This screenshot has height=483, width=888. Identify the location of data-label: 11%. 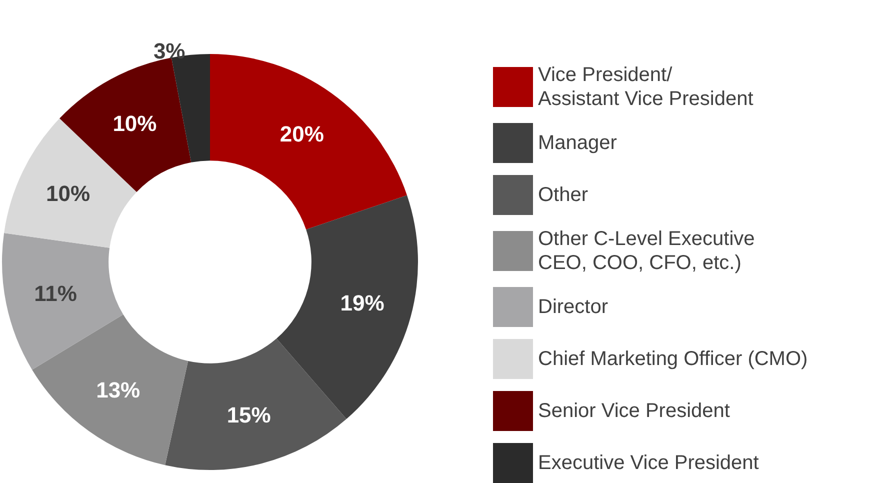
(55, 293).